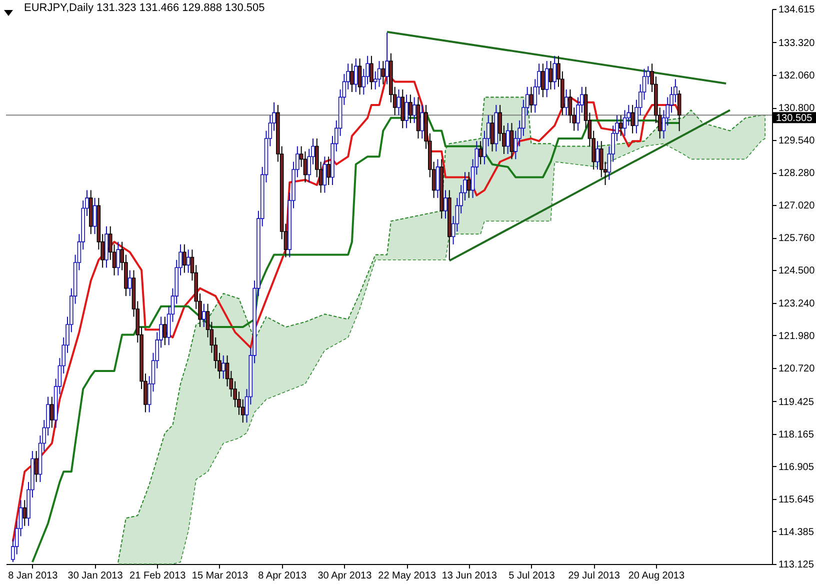 The image size is (816, 585). Describe the element at coordinates (282, 576) in the screenshot. I see `x-tick-label: 8 Apr 2013` at that location.